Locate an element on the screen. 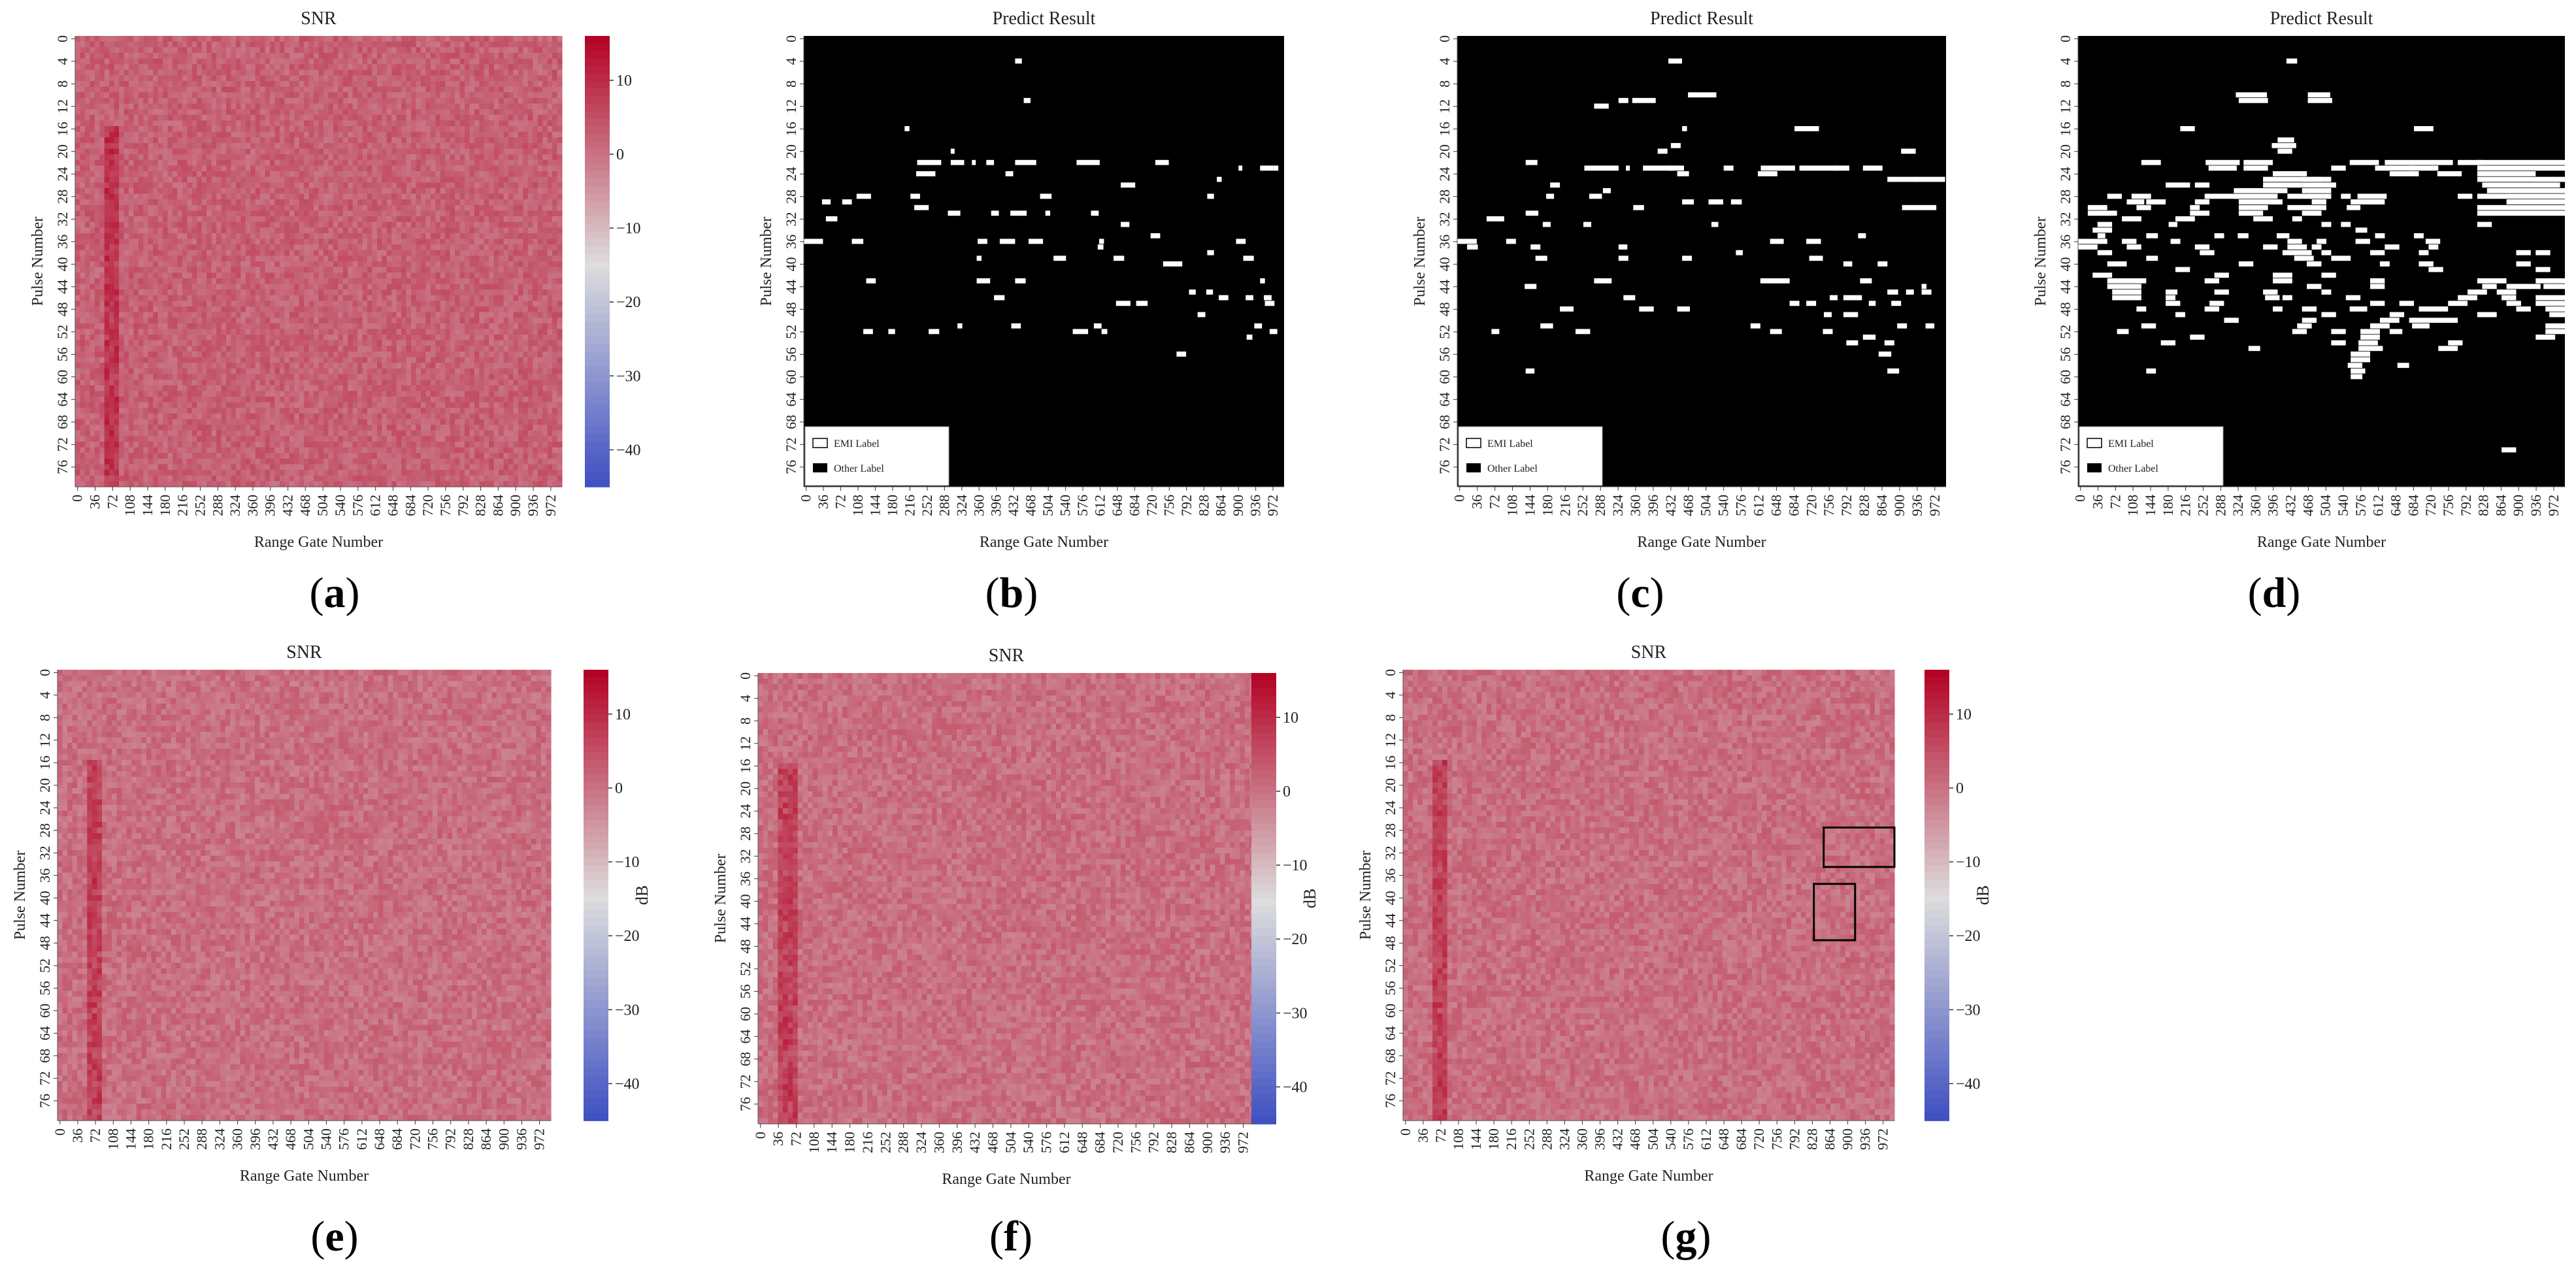 Image resolution: width=2576 pixels, height=1280 pixels. x-tick-label: 504 is located at coordinates (1048, 505).